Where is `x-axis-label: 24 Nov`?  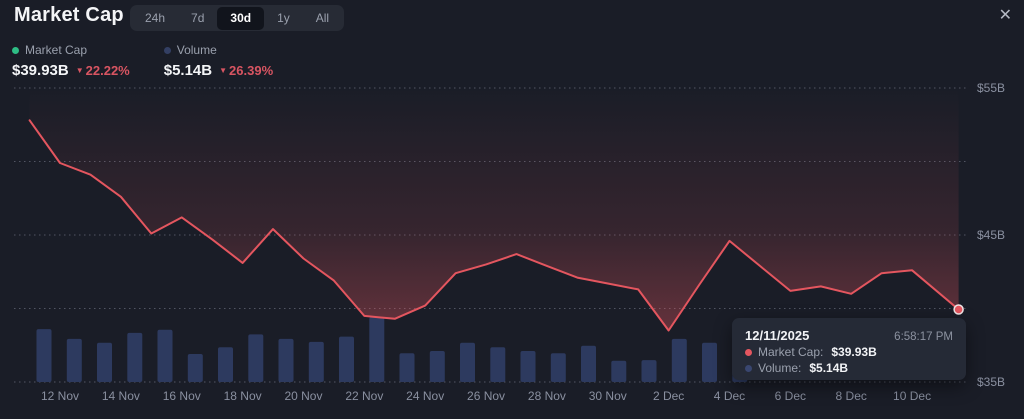 x-axis-label: 24 Nov is located at coordinates (425, 396).